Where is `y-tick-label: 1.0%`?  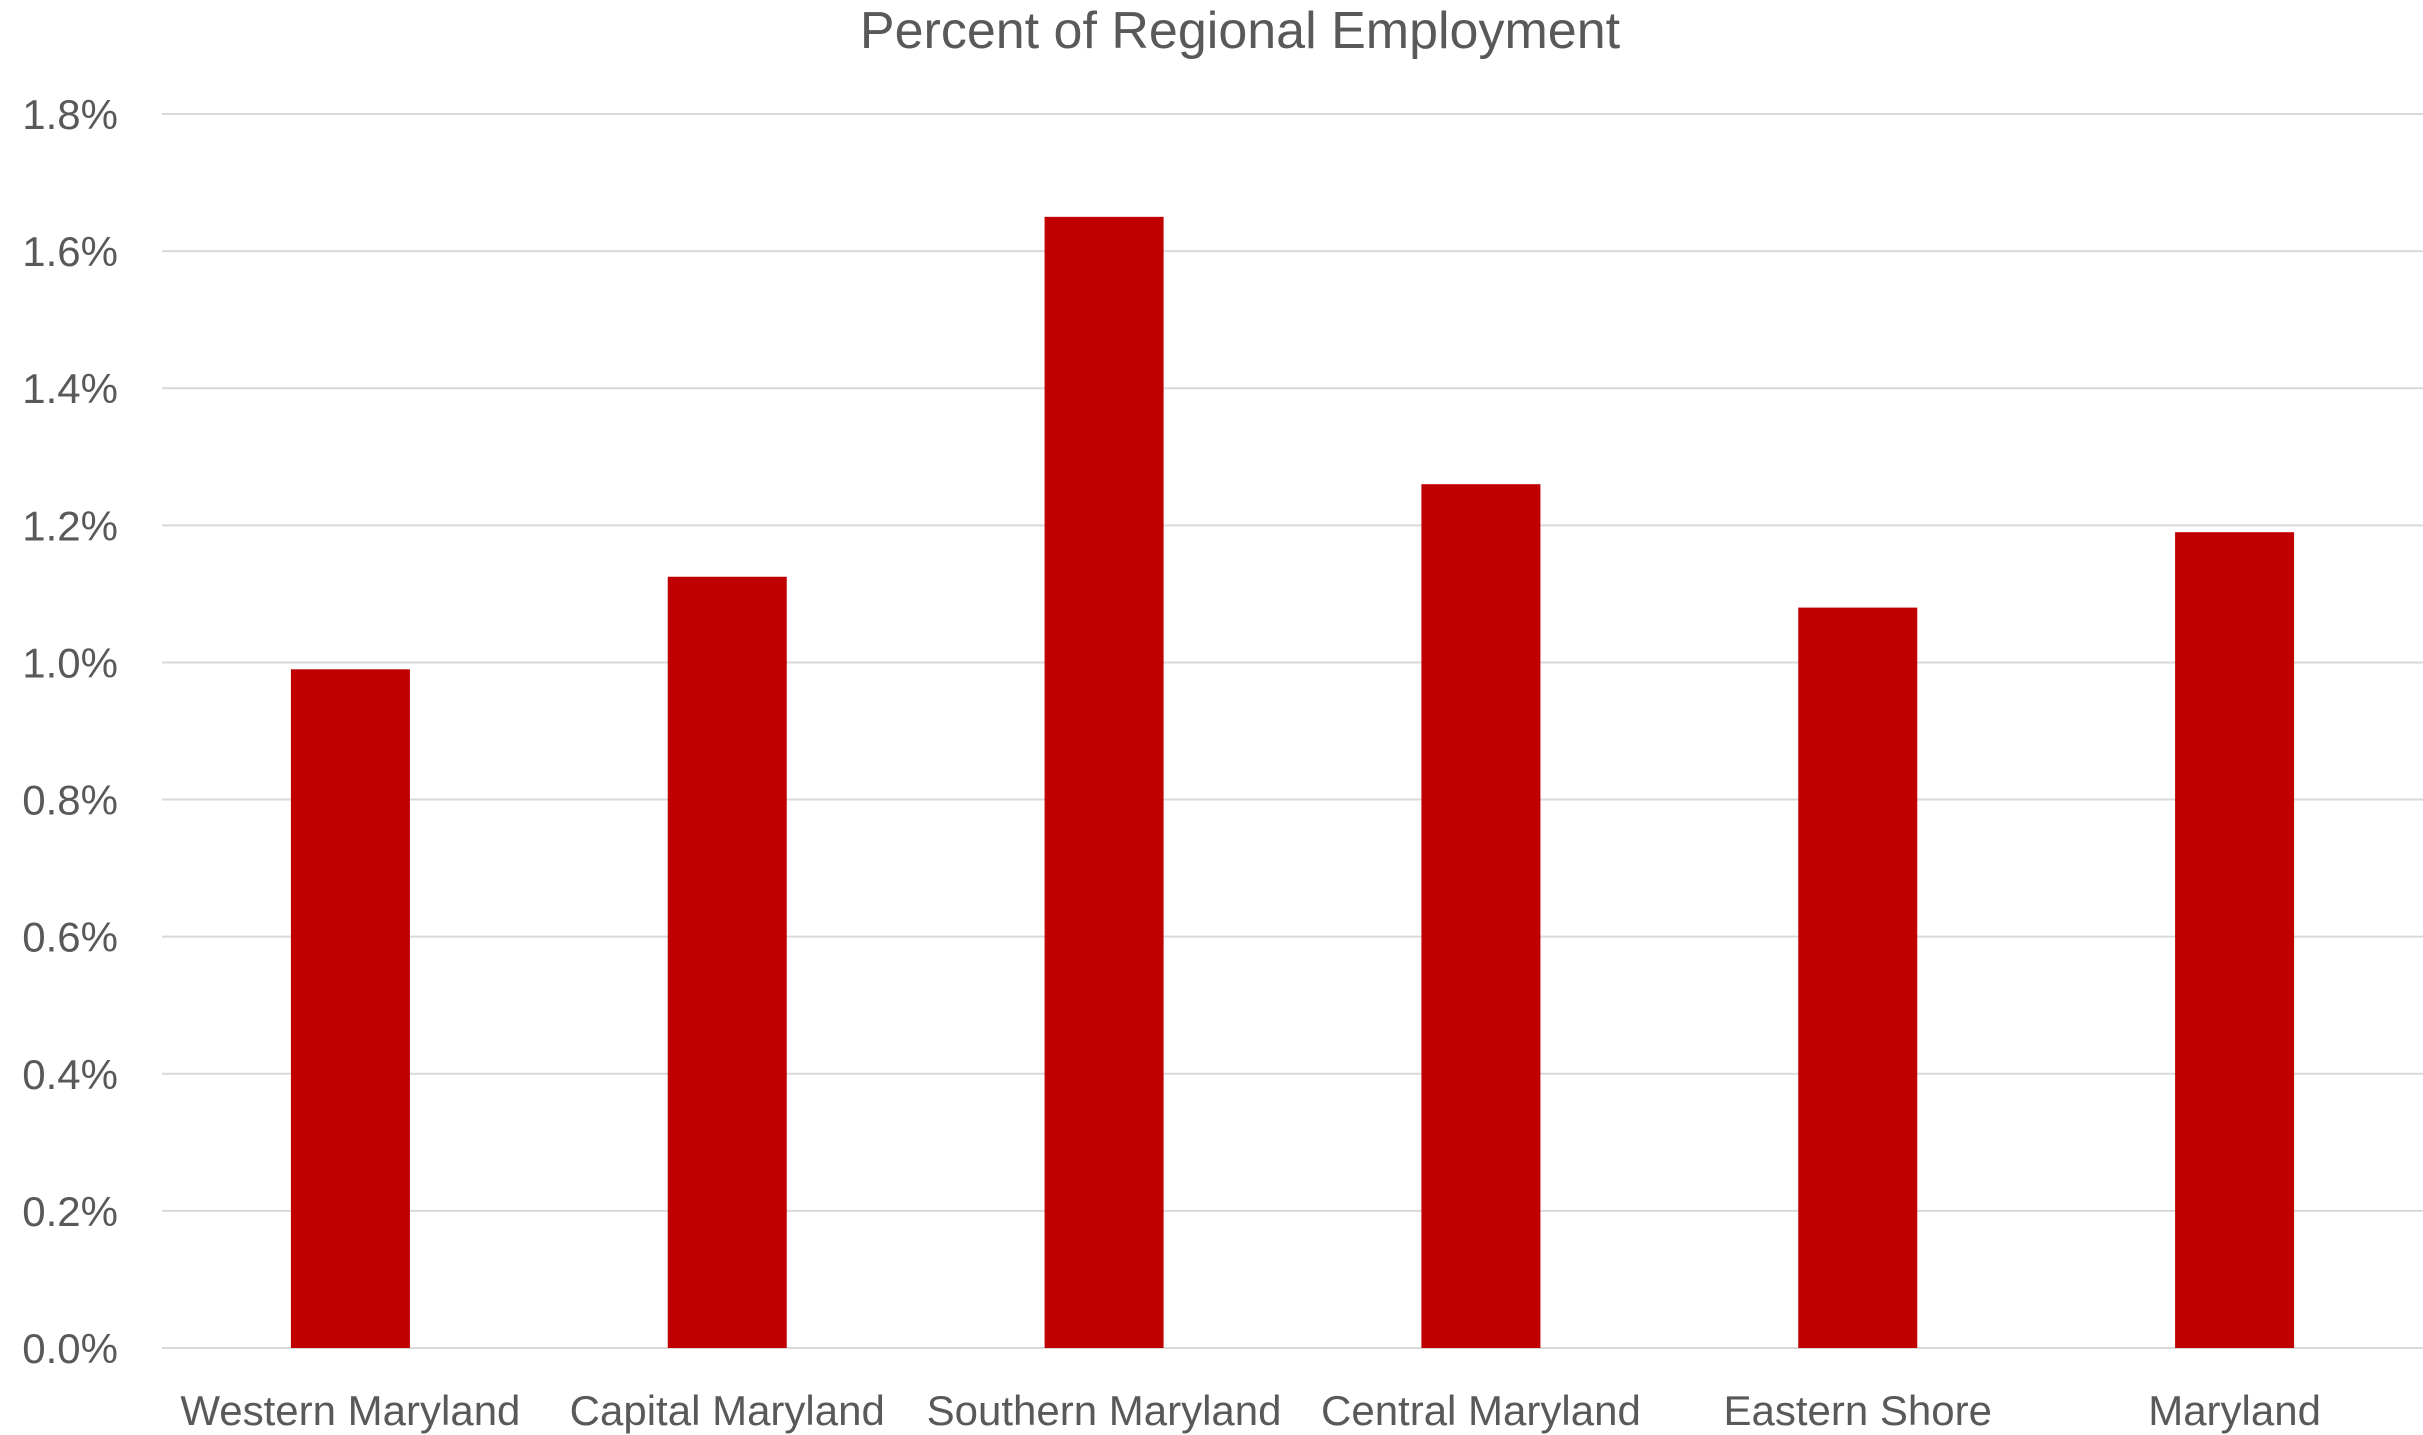 y-tick-label: 1.0% is located at coordinates (70, 662).